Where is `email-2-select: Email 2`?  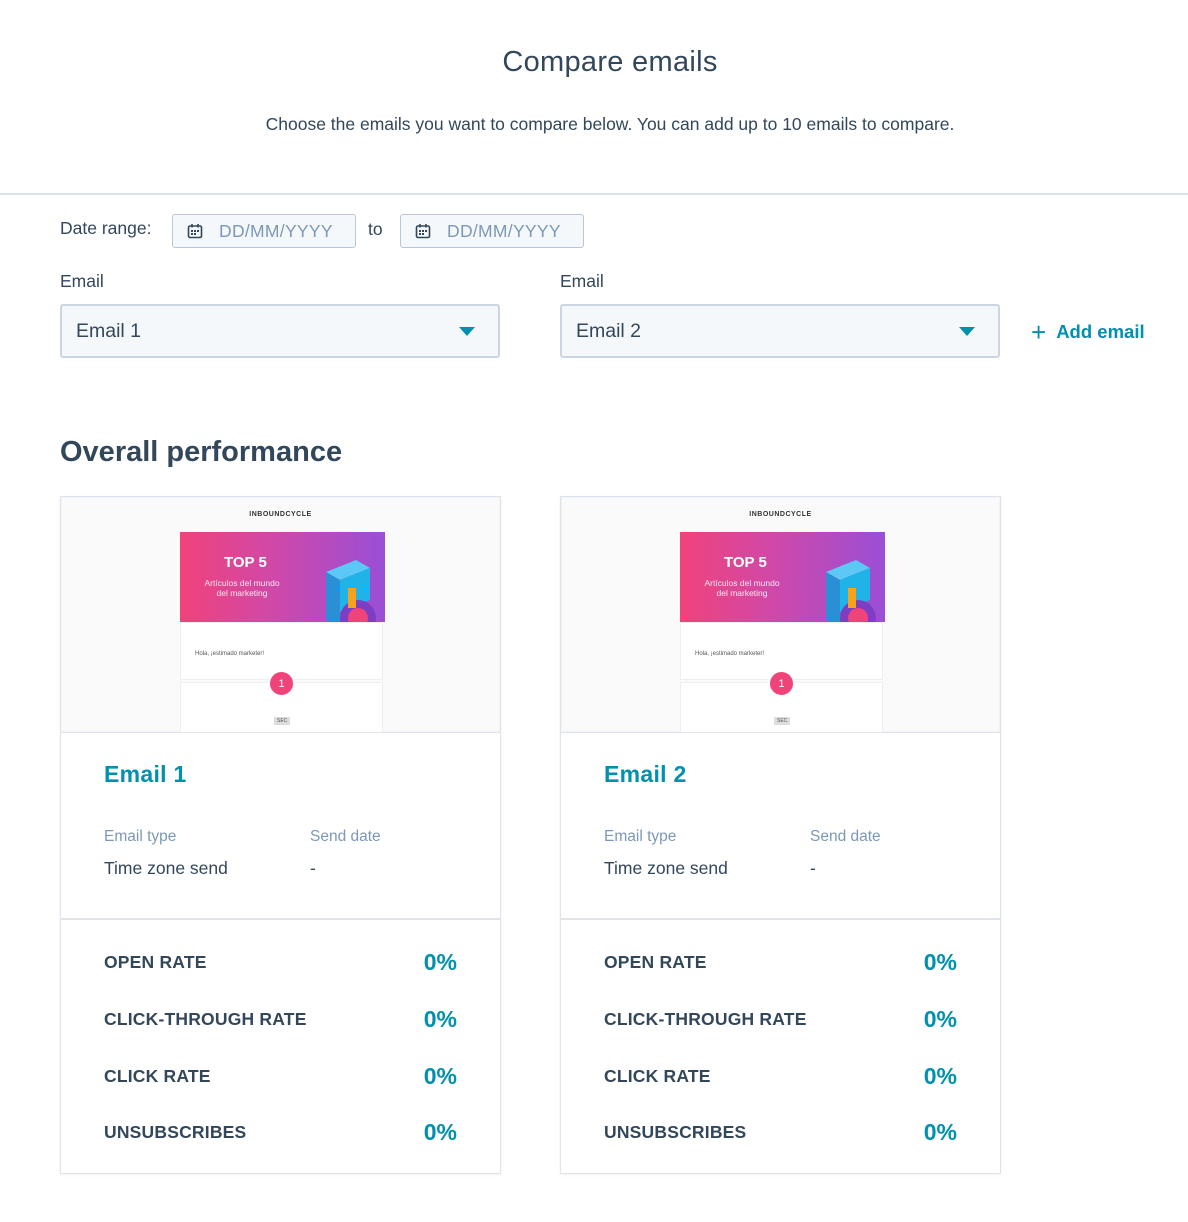 email-2-select: Email 2 is located at coordinates (780, 331).